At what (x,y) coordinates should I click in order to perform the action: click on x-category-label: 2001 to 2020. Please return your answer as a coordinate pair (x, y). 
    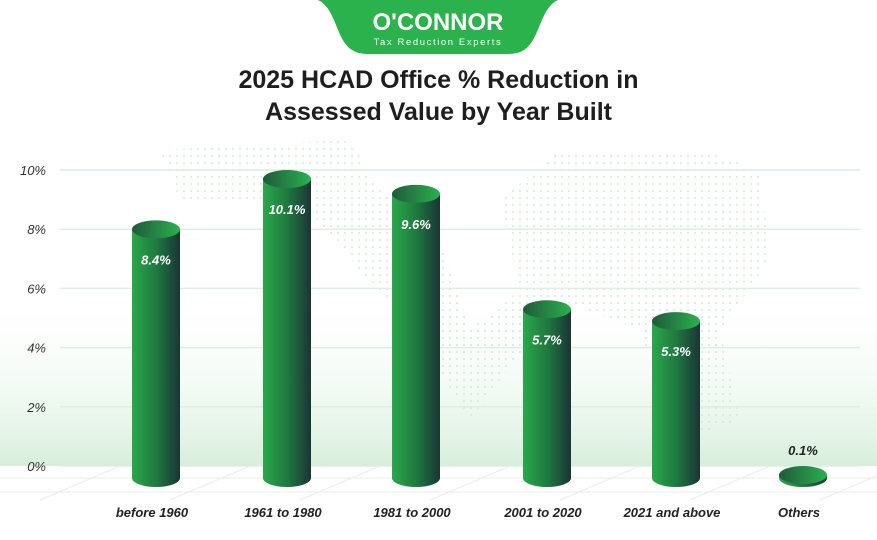
    Looking at the image, I should click on (542, 512).